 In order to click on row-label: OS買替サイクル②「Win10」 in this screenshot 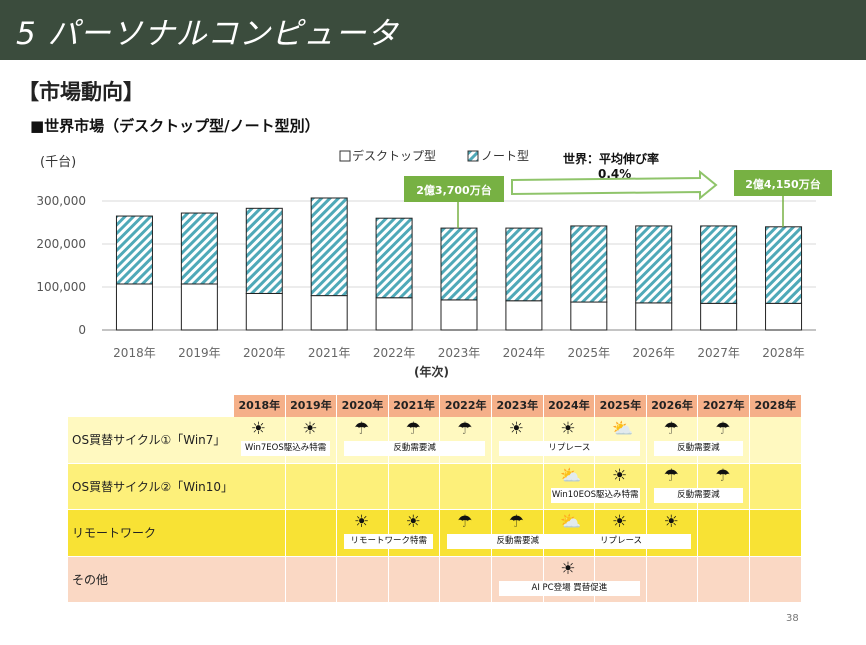, I will do `click(151, 486)`.